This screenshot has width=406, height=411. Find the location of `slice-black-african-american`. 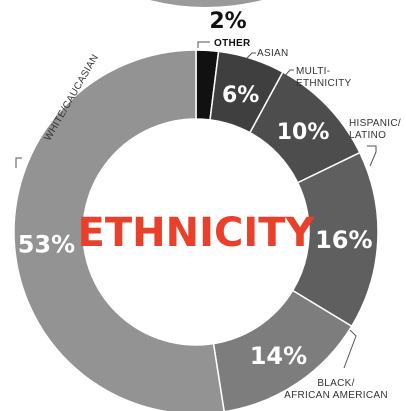

slice-black-african-american is located at coordinates (282, 350).